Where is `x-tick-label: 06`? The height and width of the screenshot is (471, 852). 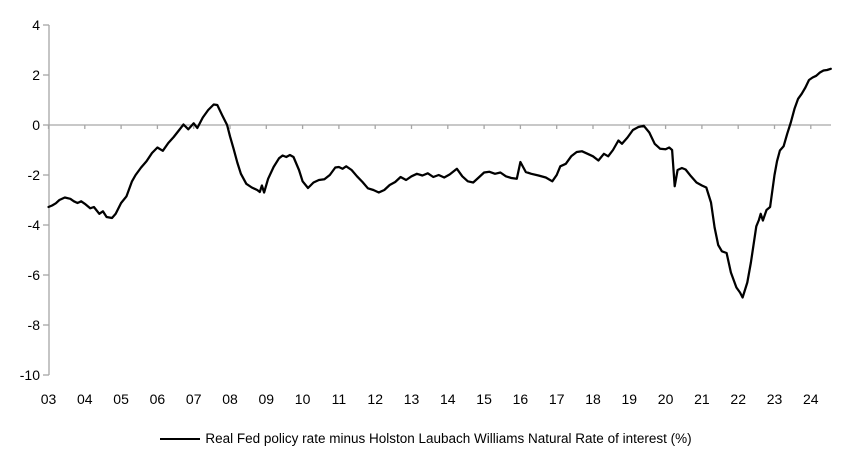
x-tick-label: 06 is located at coordinates (158, 399).